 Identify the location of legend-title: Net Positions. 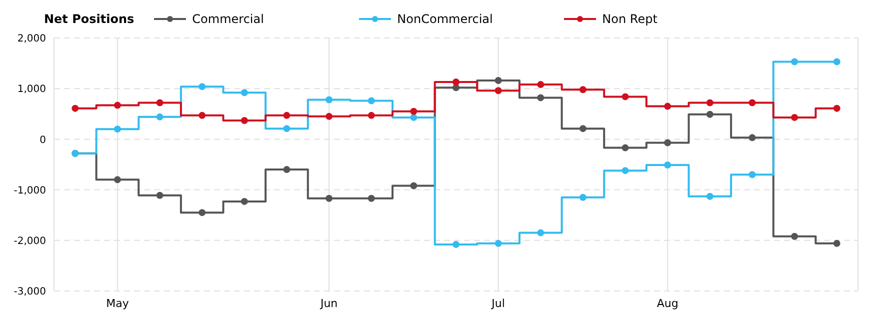
(89, 19).